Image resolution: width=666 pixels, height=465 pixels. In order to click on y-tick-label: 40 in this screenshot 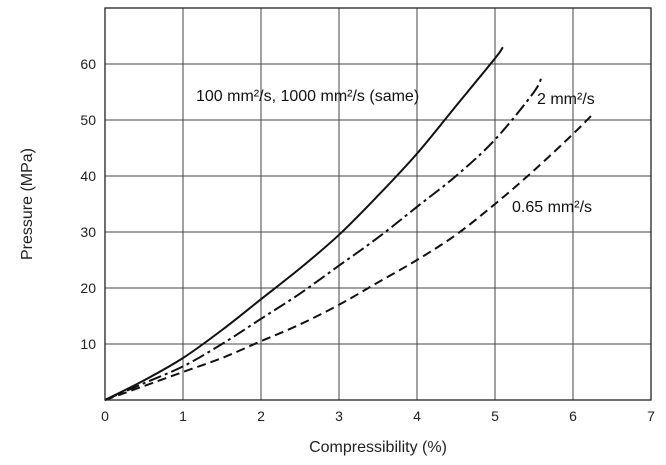, I will do `click(88, 176)`.